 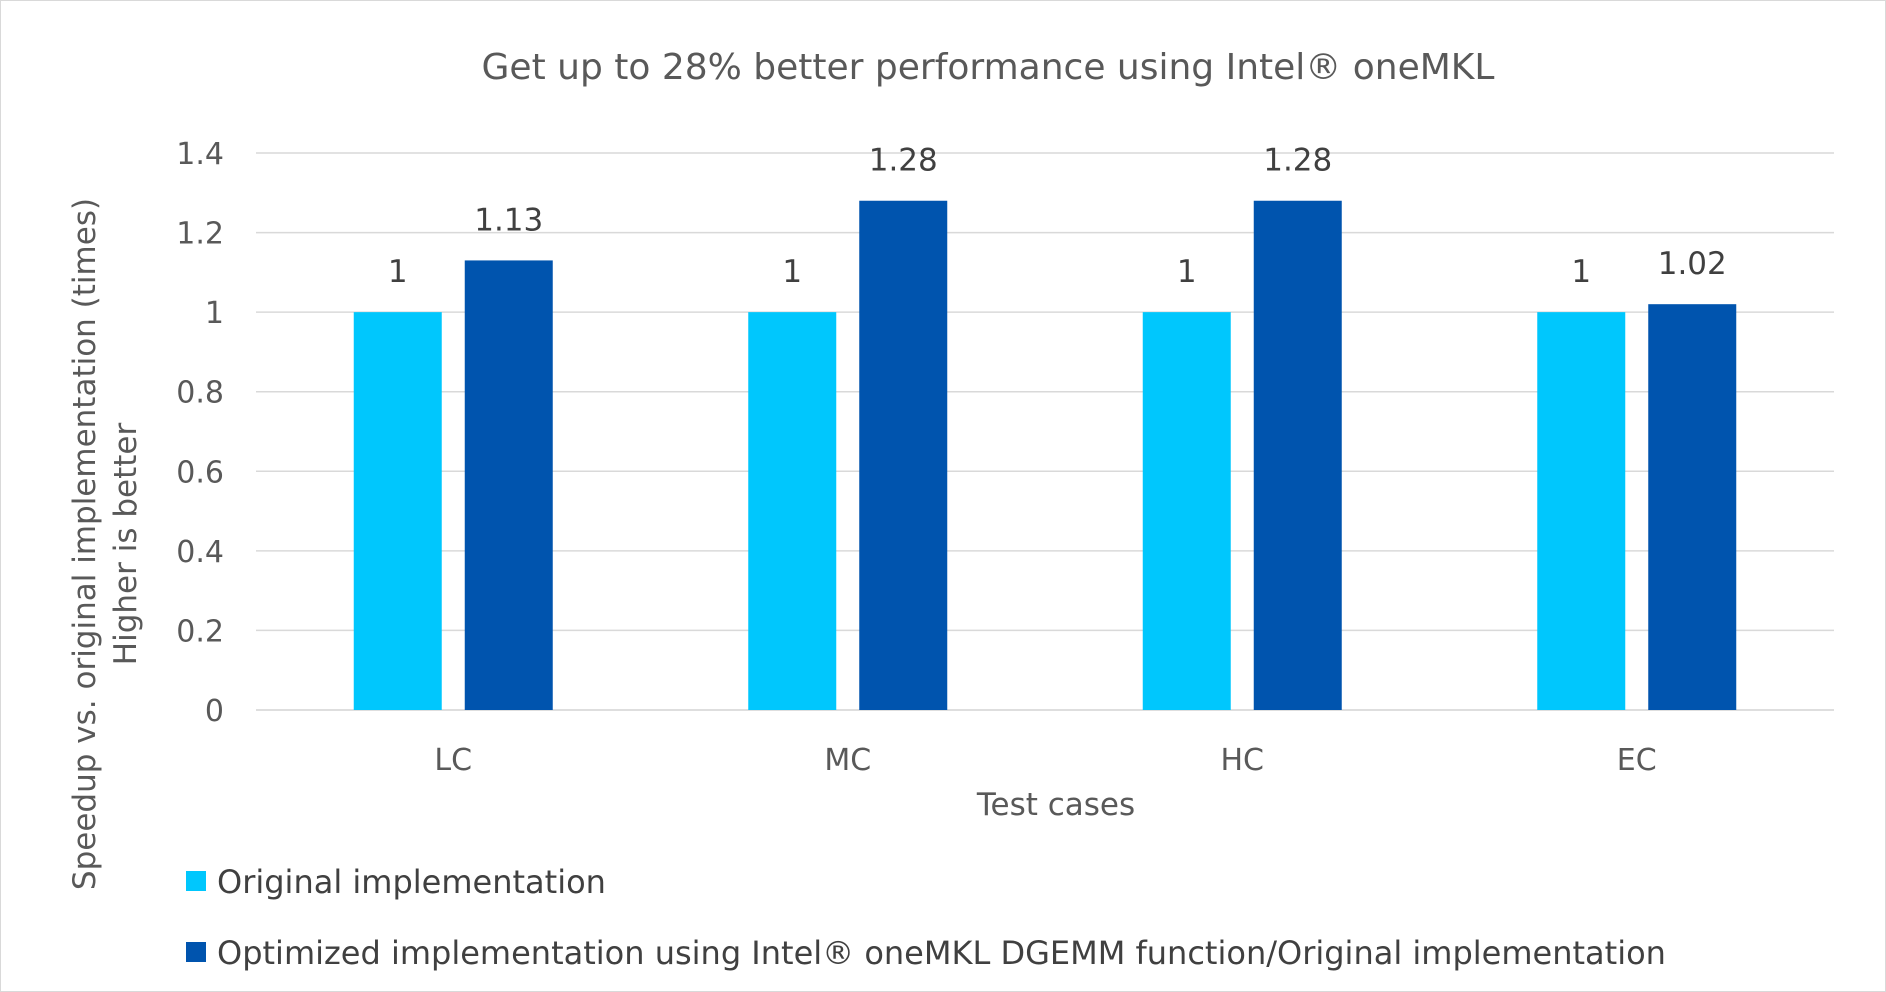 I want to click on bar-original-mc, so click(x=792, y=511).